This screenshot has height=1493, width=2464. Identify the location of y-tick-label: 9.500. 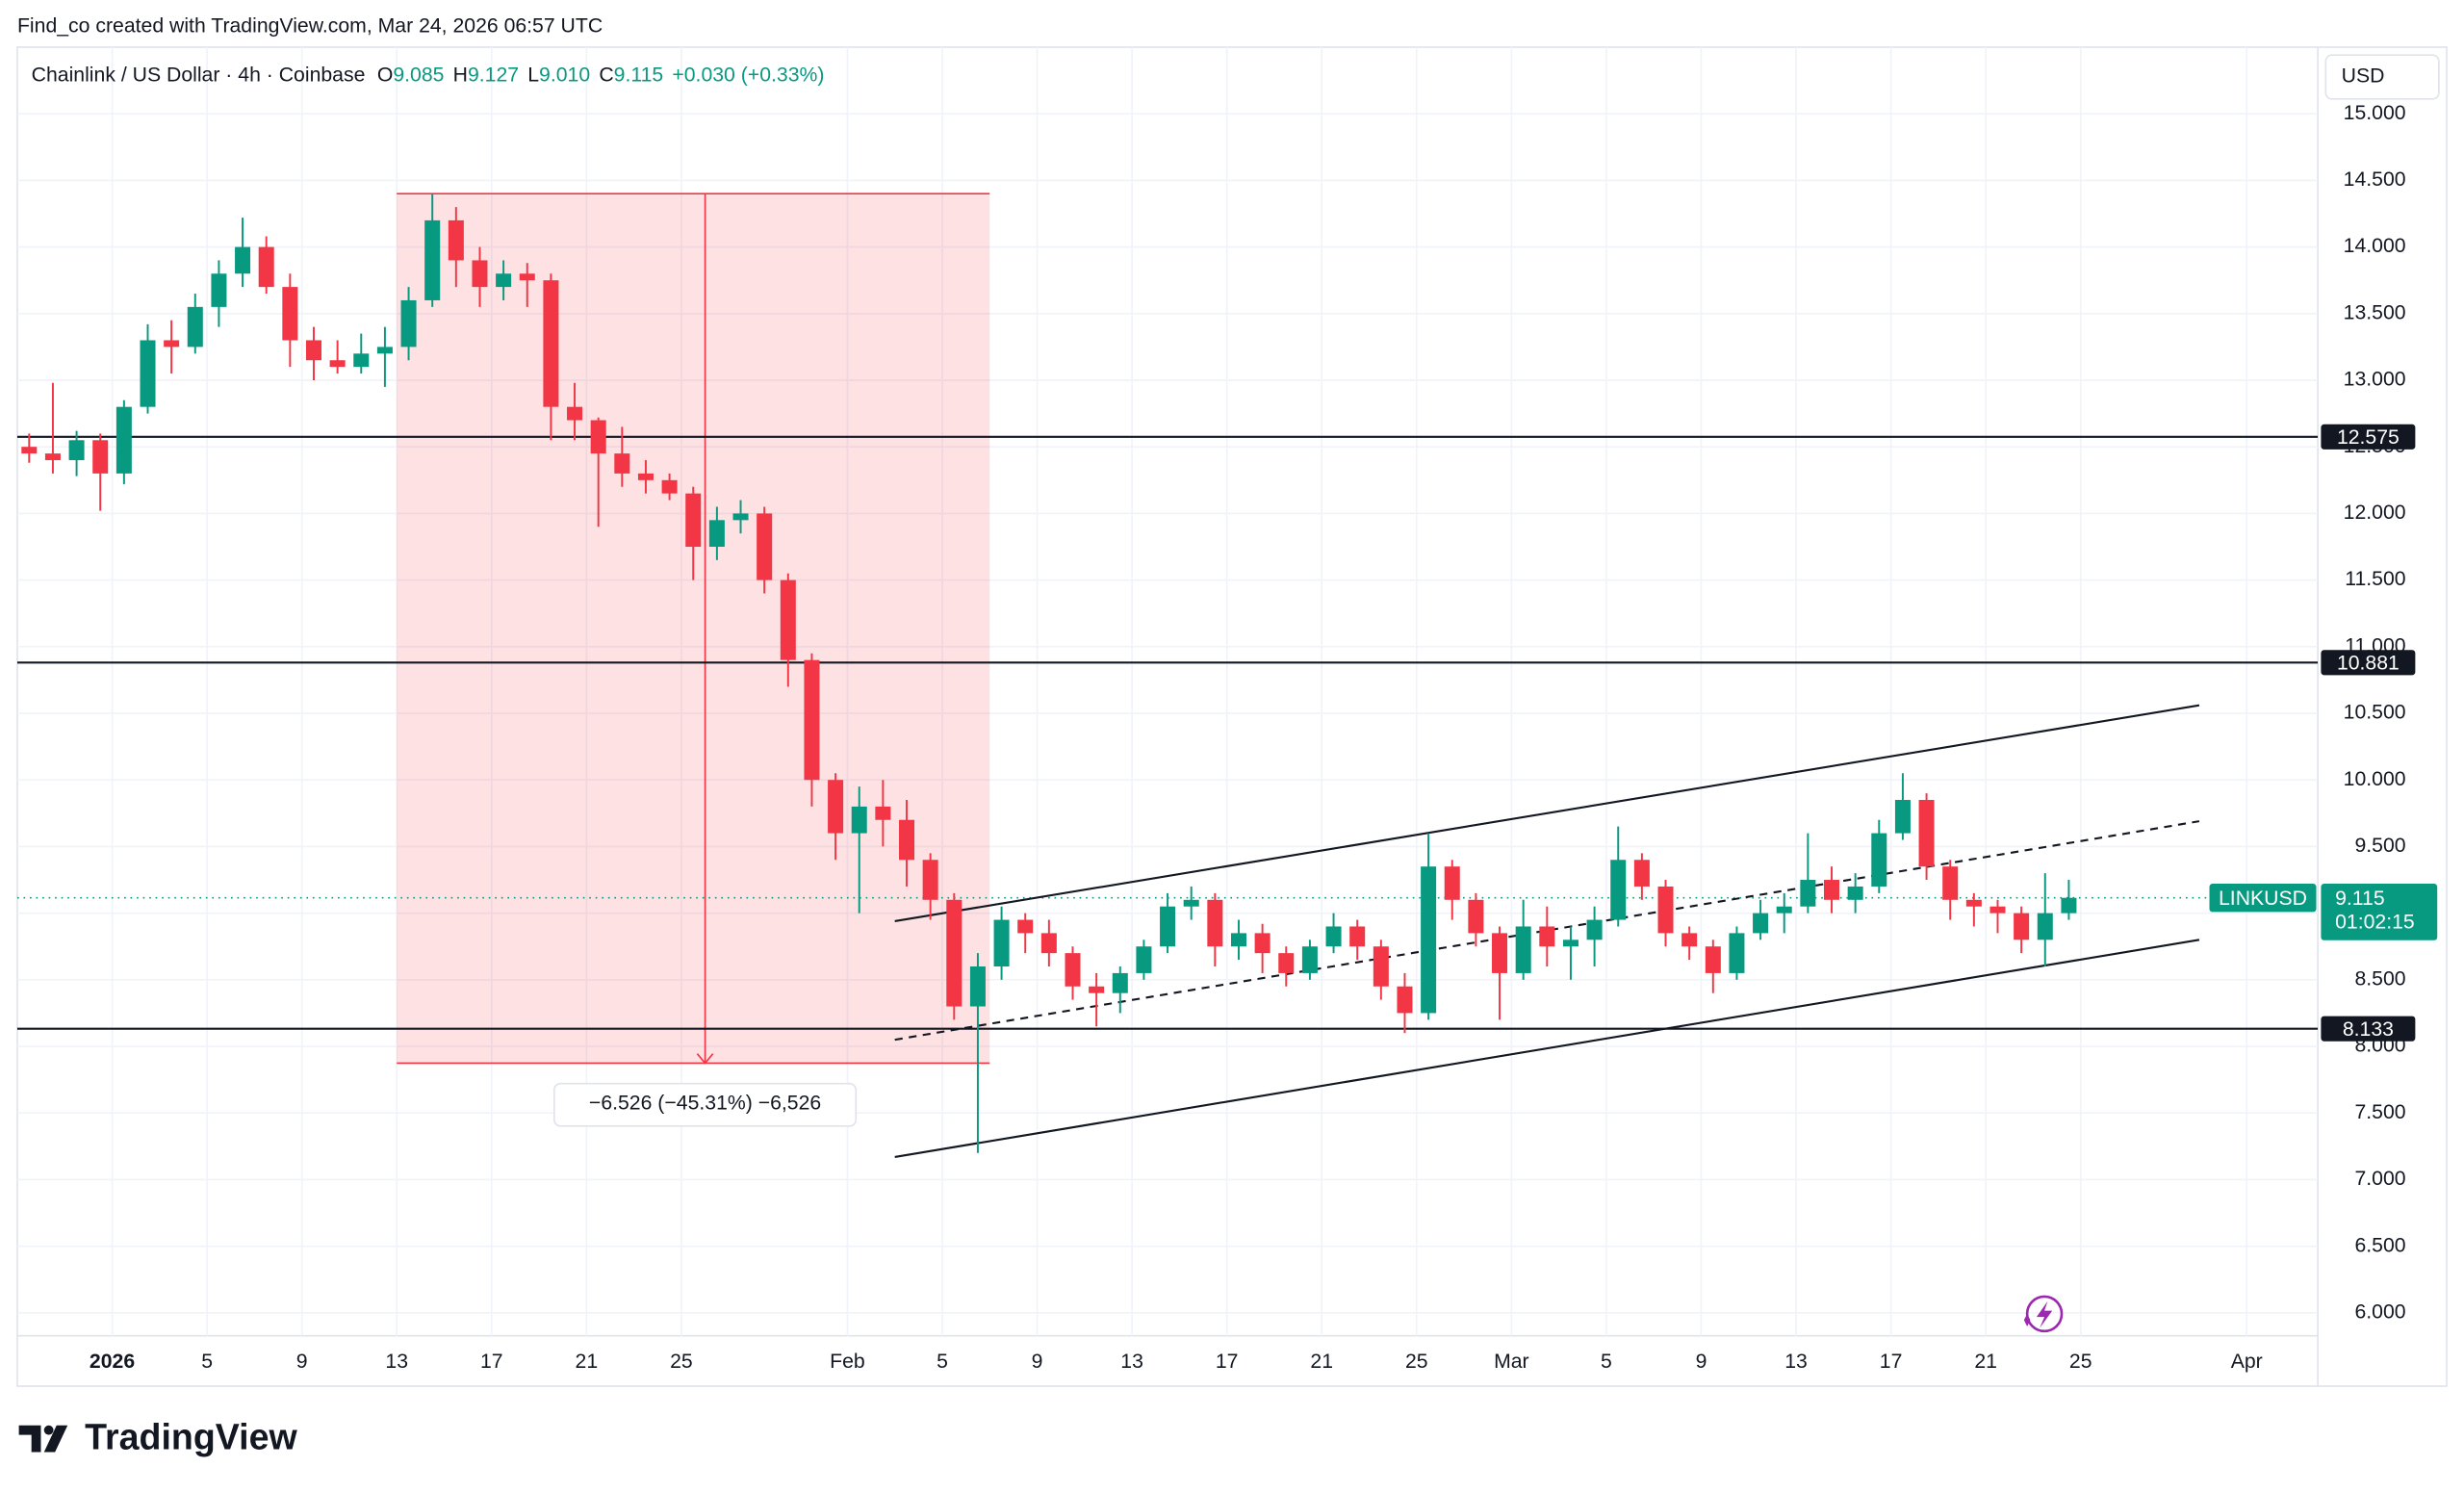
(2379, 846).